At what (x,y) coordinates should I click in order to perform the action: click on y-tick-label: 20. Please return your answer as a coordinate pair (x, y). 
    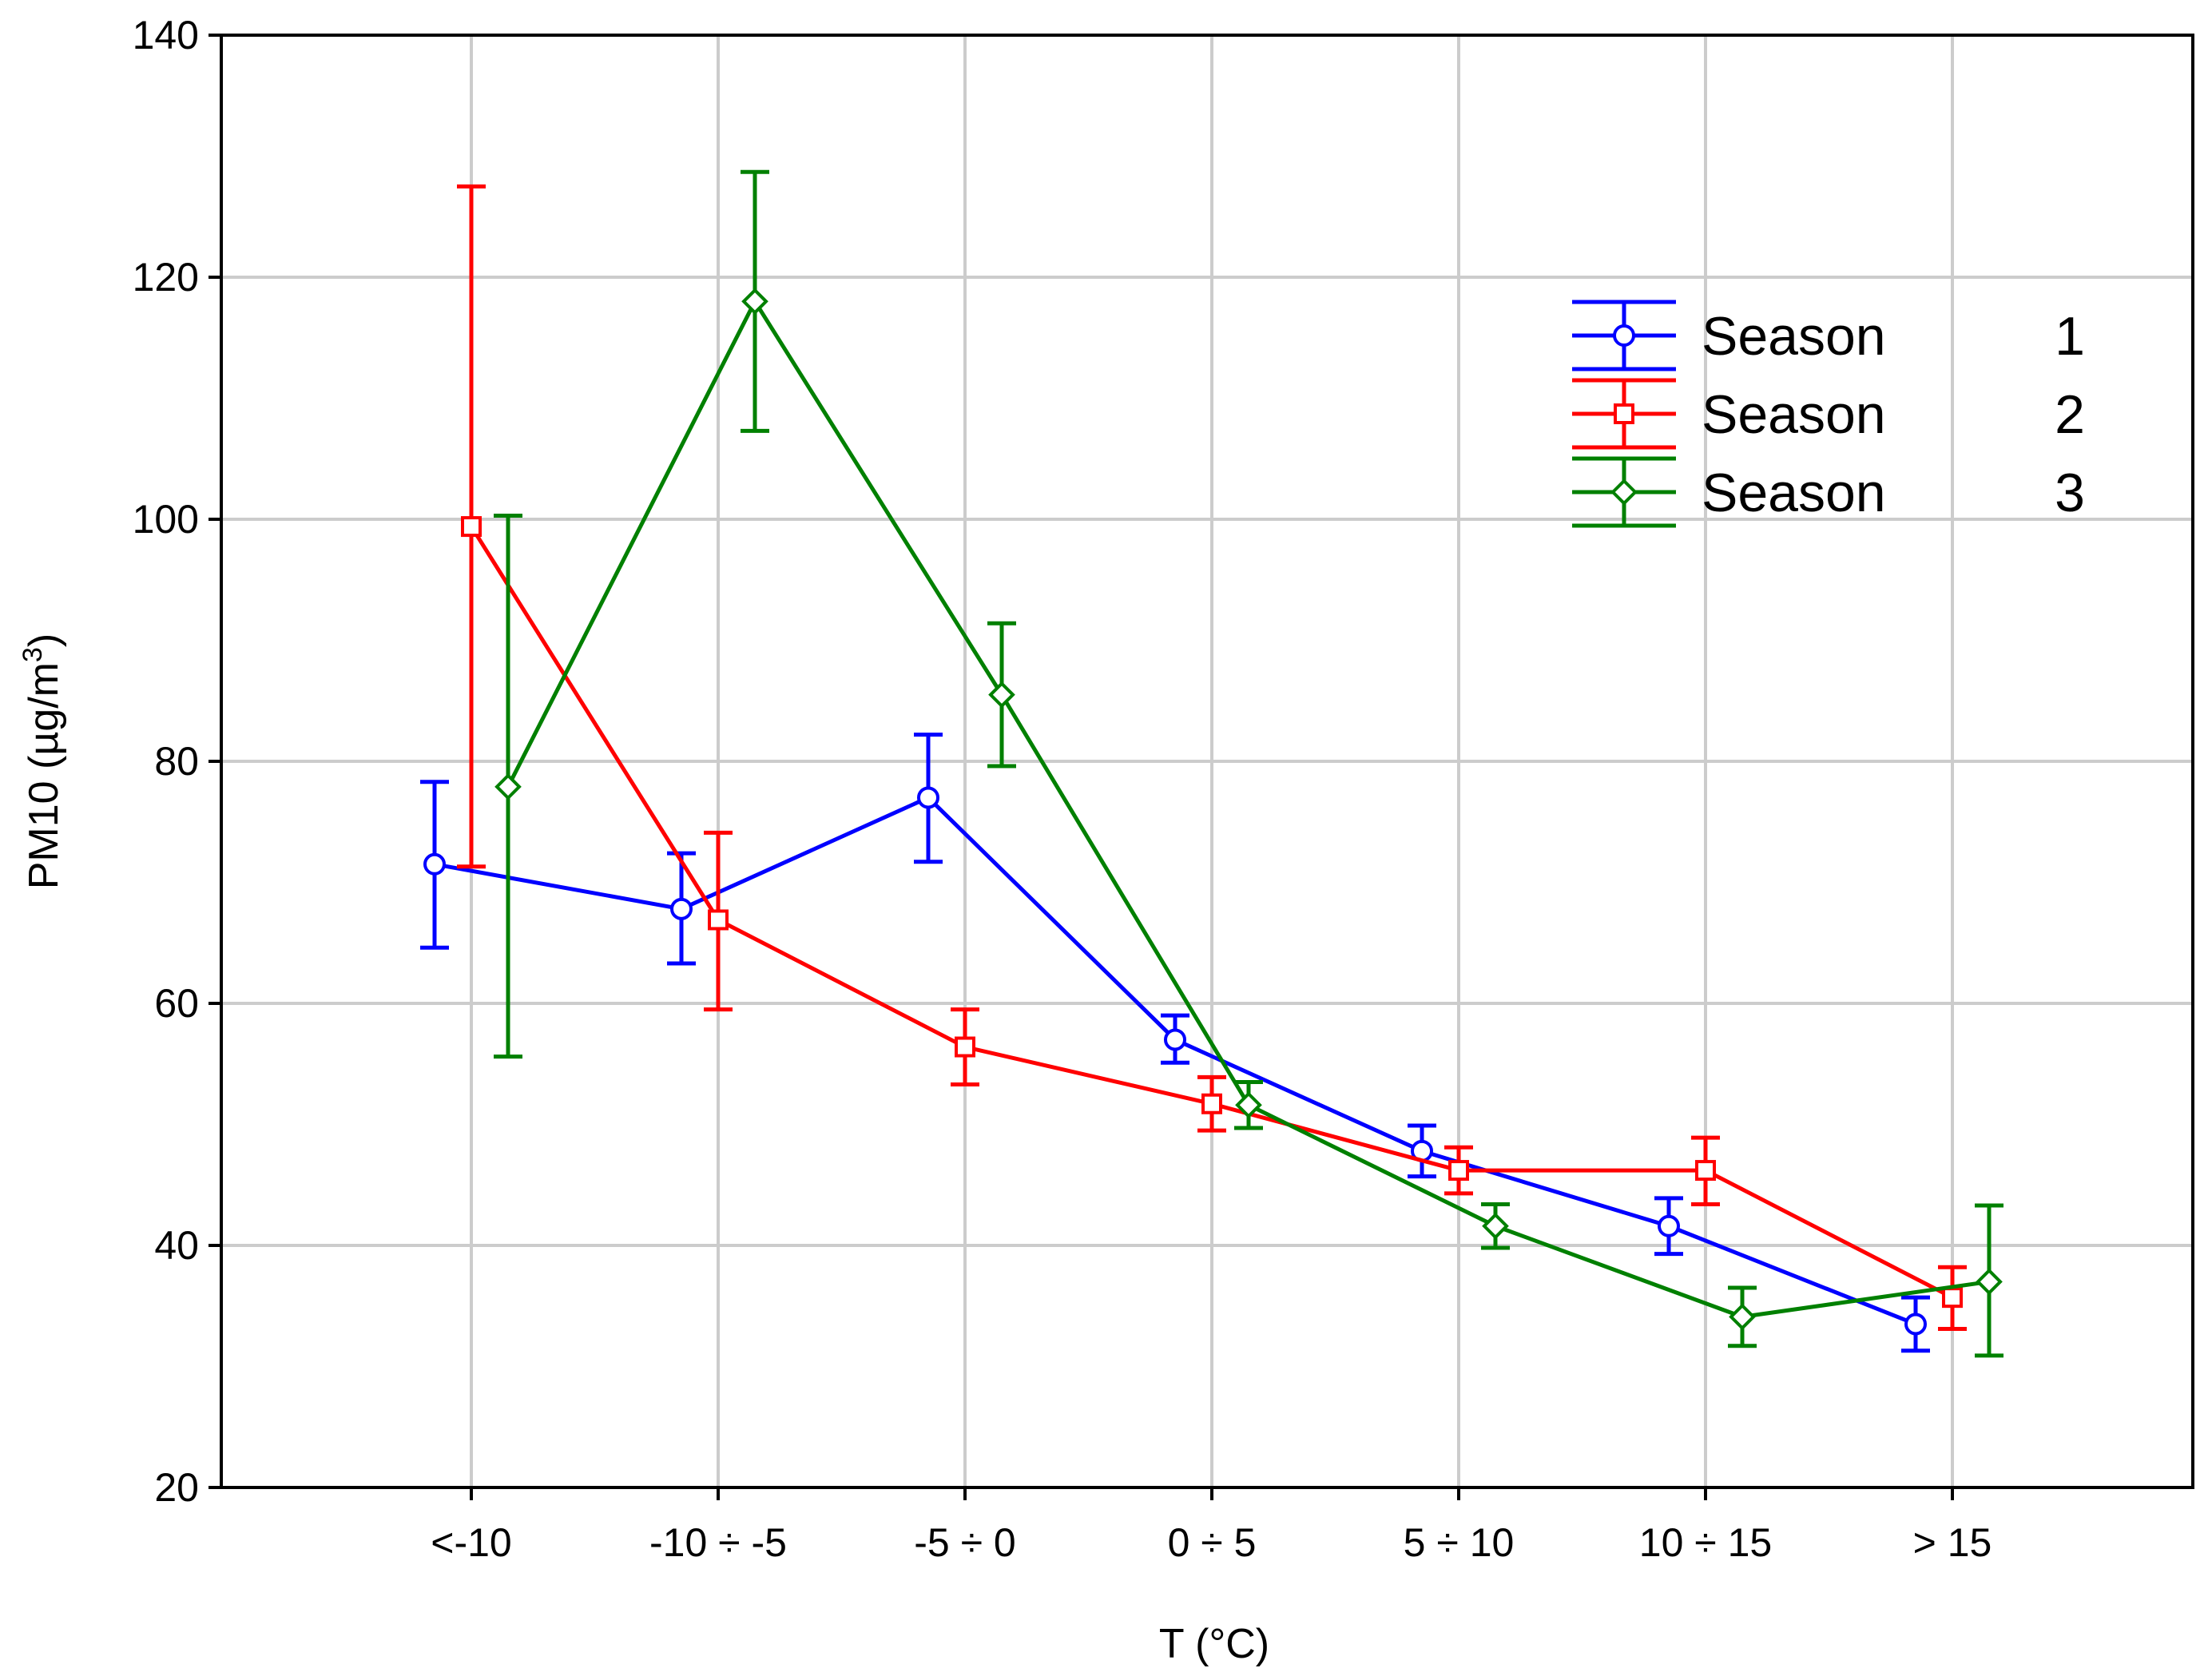
    Looking at the image, I should click on (176, 1487).